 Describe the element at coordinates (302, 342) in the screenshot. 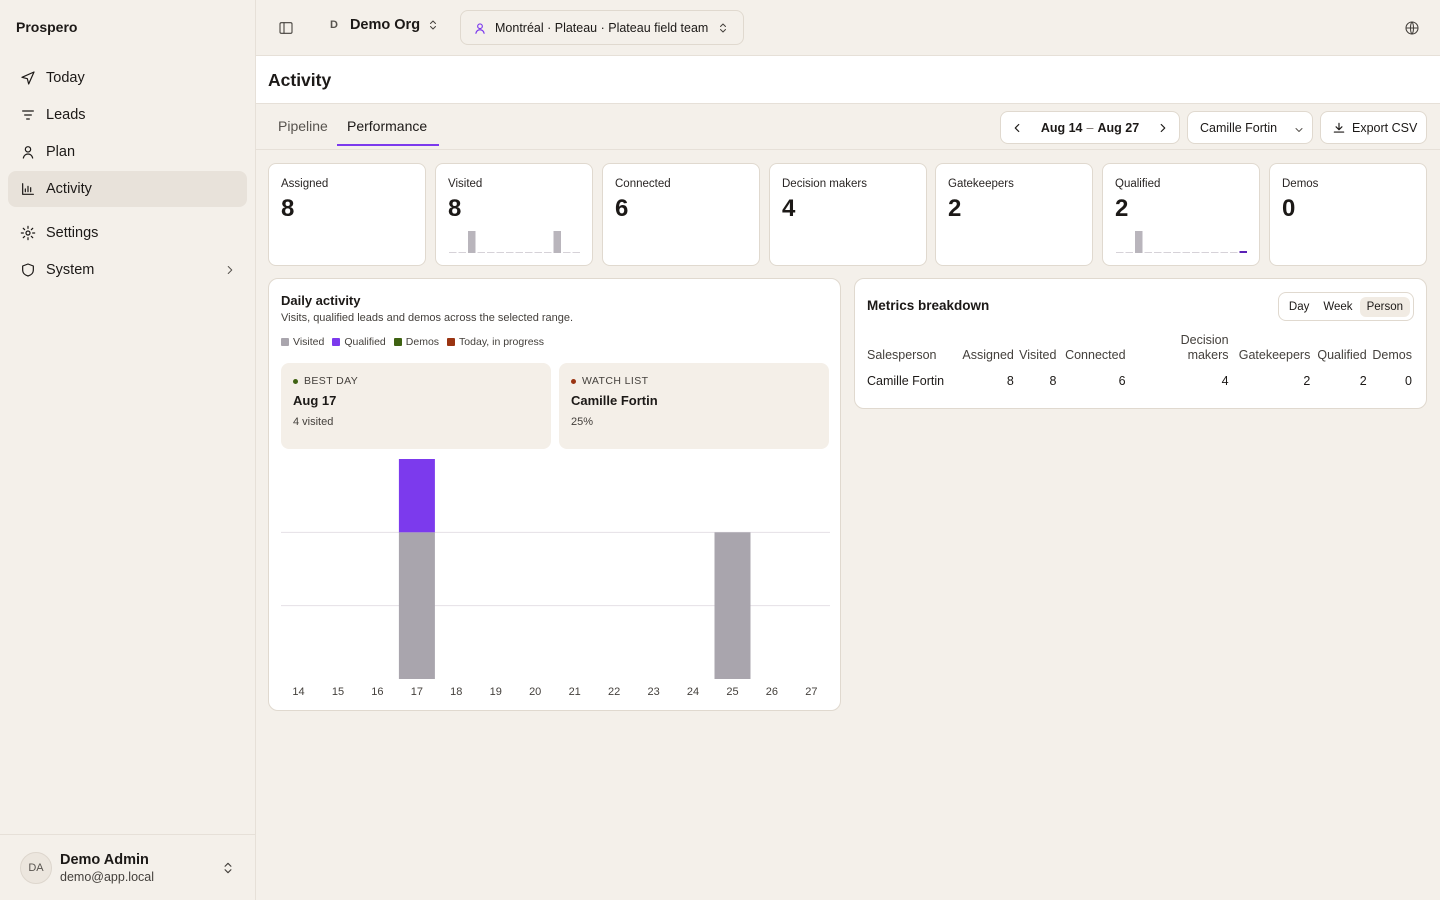

I see `legend-item: Visited` at that location.